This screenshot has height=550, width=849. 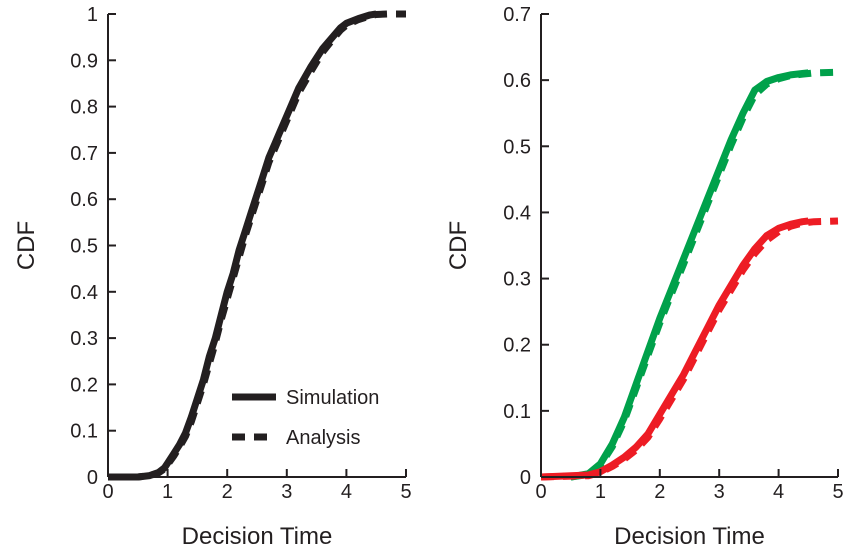 I want to click on right-y-axis-label: CDF, so click(x=458, y=245).